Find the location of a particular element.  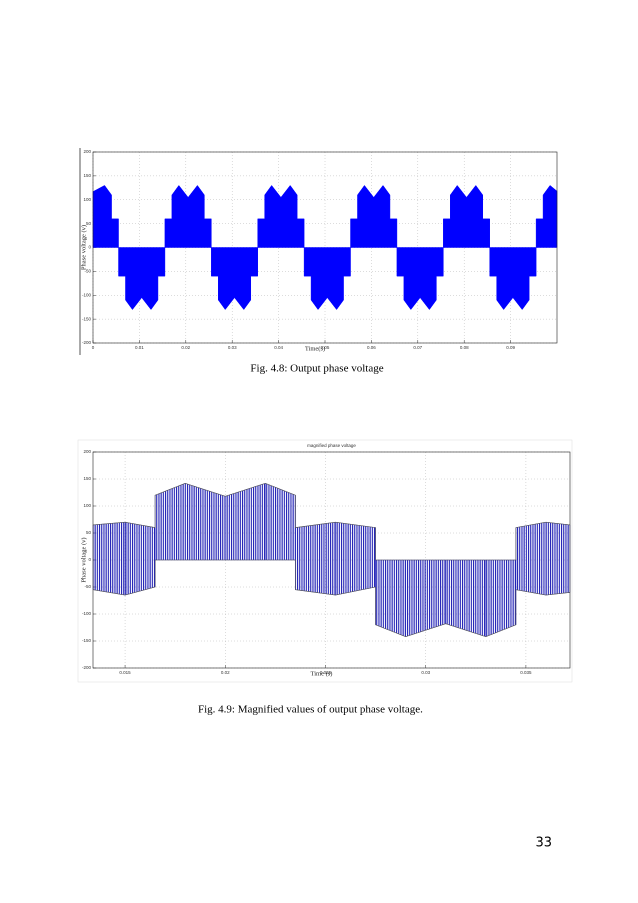

x-tick-label: 0.09 is located at coordinates (510, 347).